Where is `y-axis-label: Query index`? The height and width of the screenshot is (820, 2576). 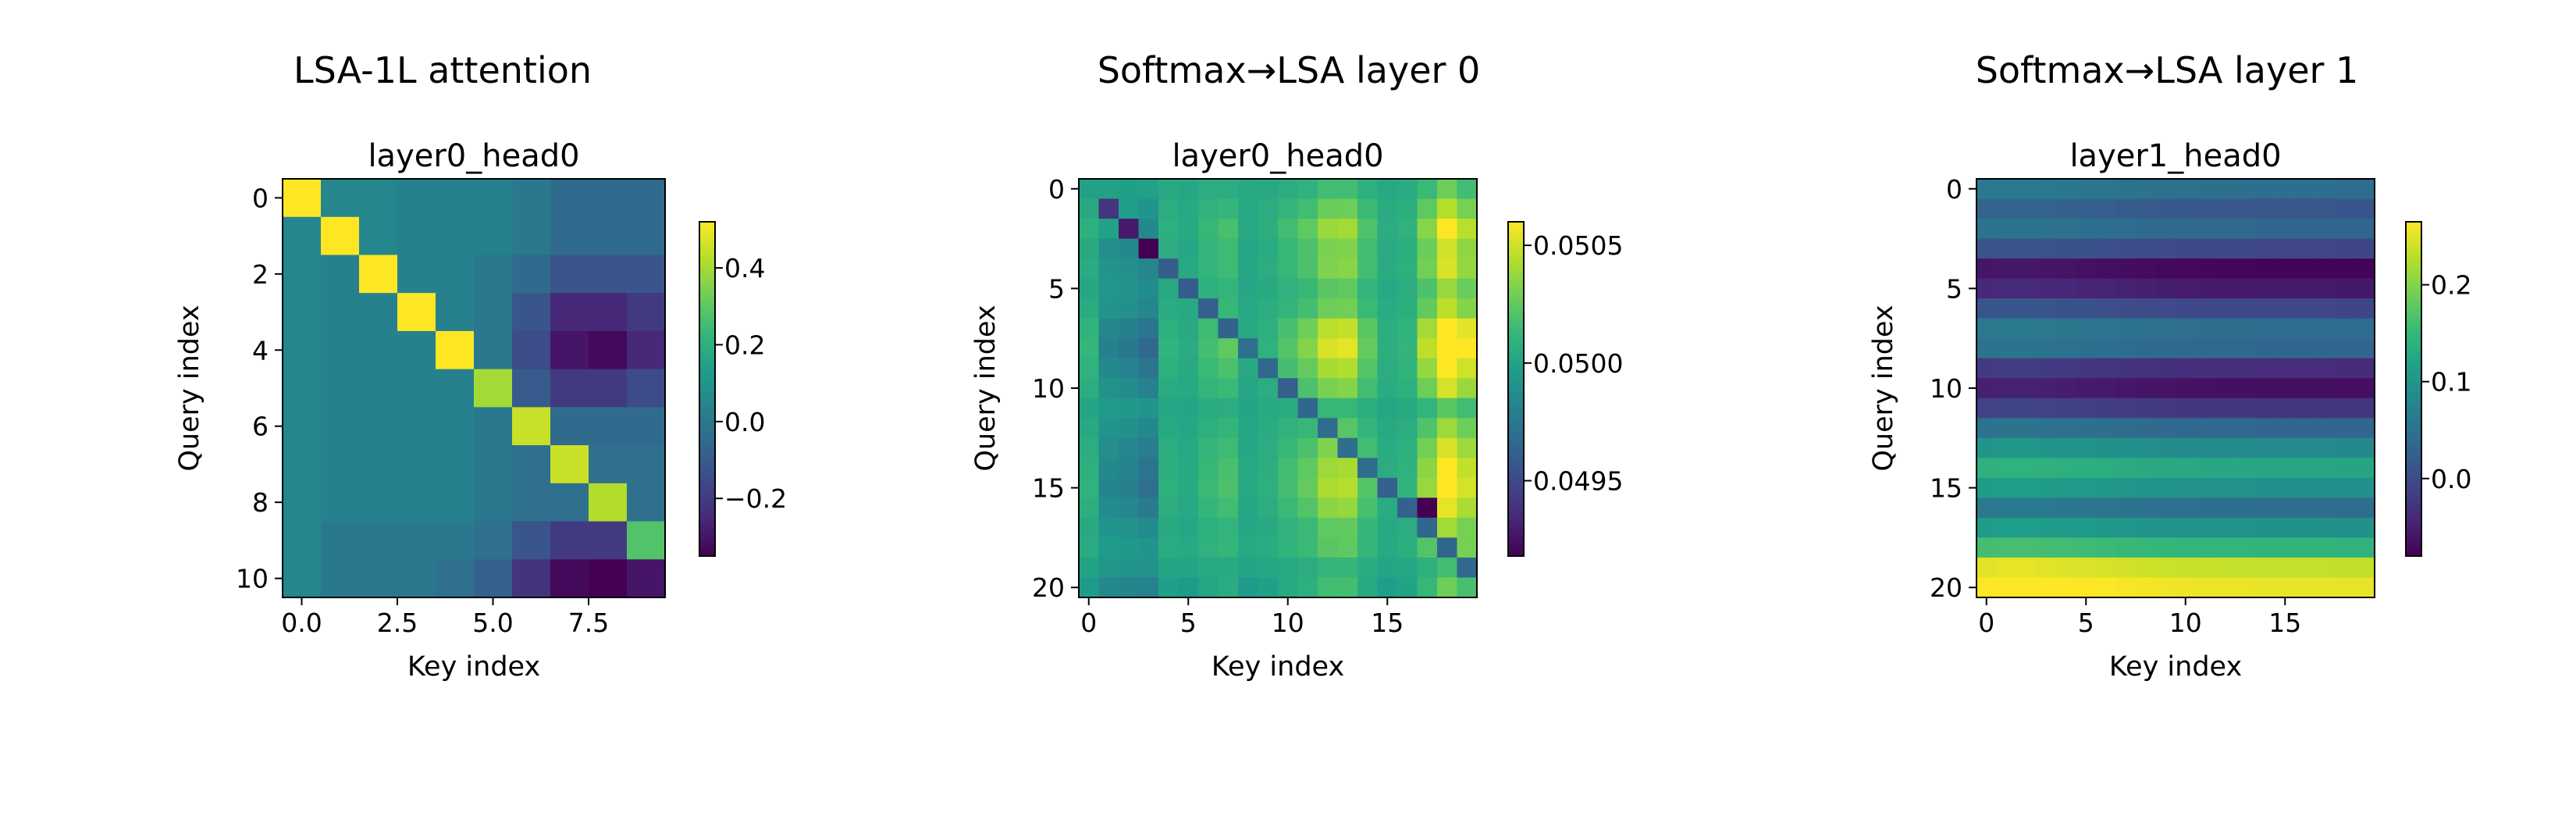 y-axis-label: Query index is located at coordinates (189, 388).